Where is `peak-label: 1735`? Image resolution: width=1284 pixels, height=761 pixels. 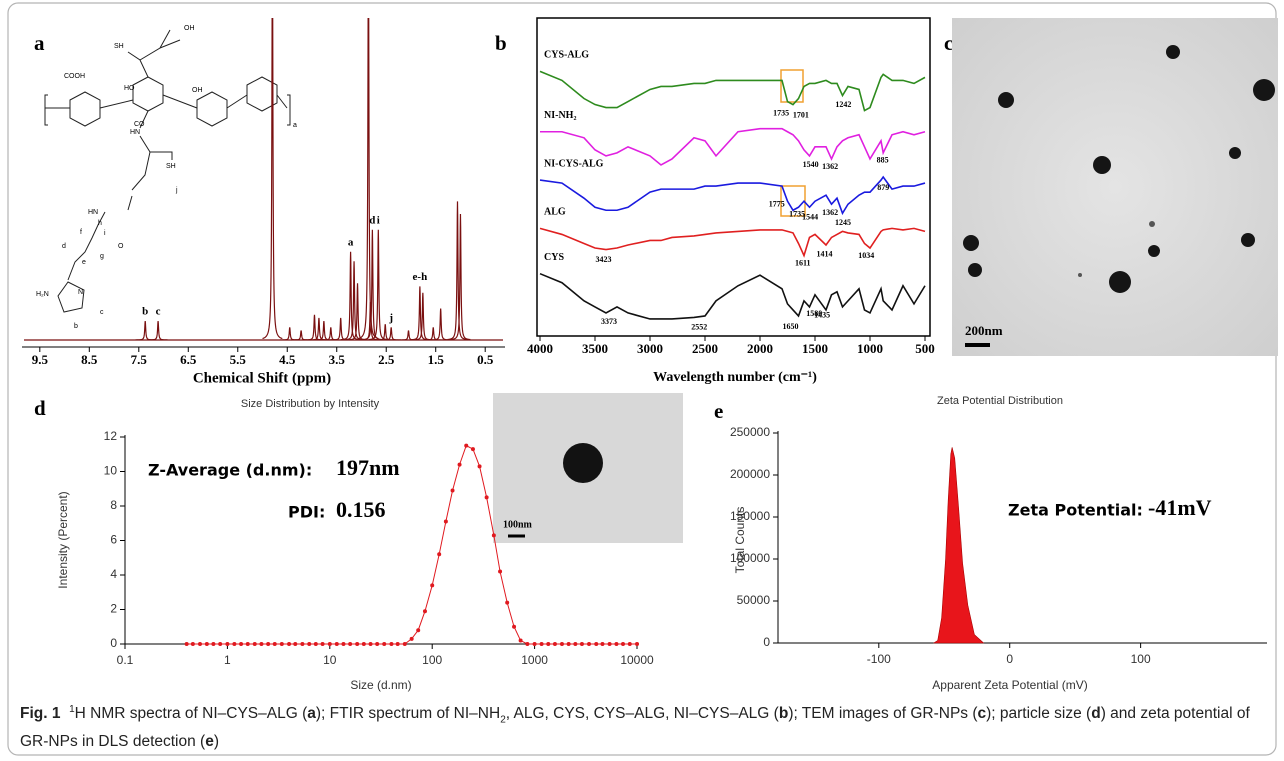 peak-label: 1735 is located at coordinates (797, 214).